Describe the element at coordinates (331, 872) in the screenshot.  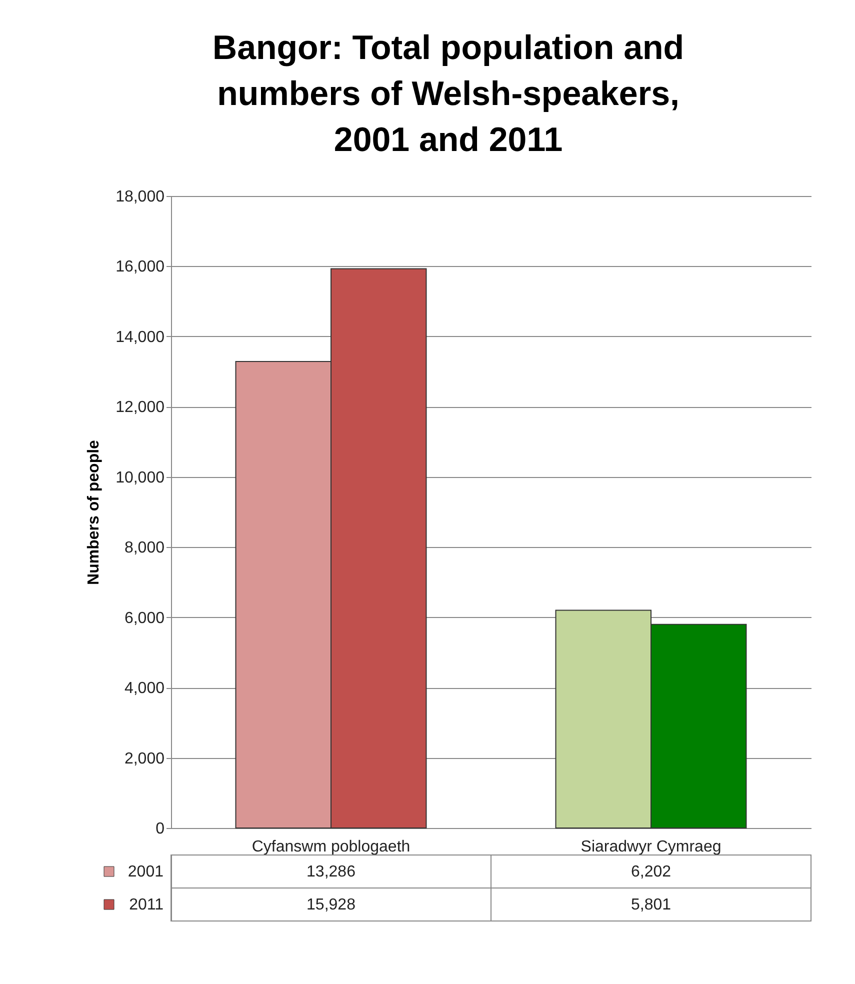
I see `data-label: 13,286` at that location.